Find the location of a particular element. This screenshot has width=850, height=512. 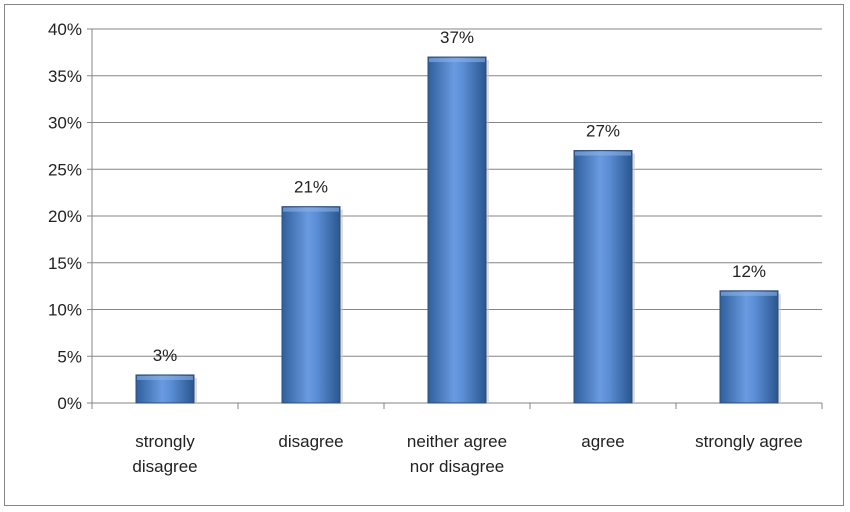

y-tick-label: 10% is located at coordinates (65, 310).